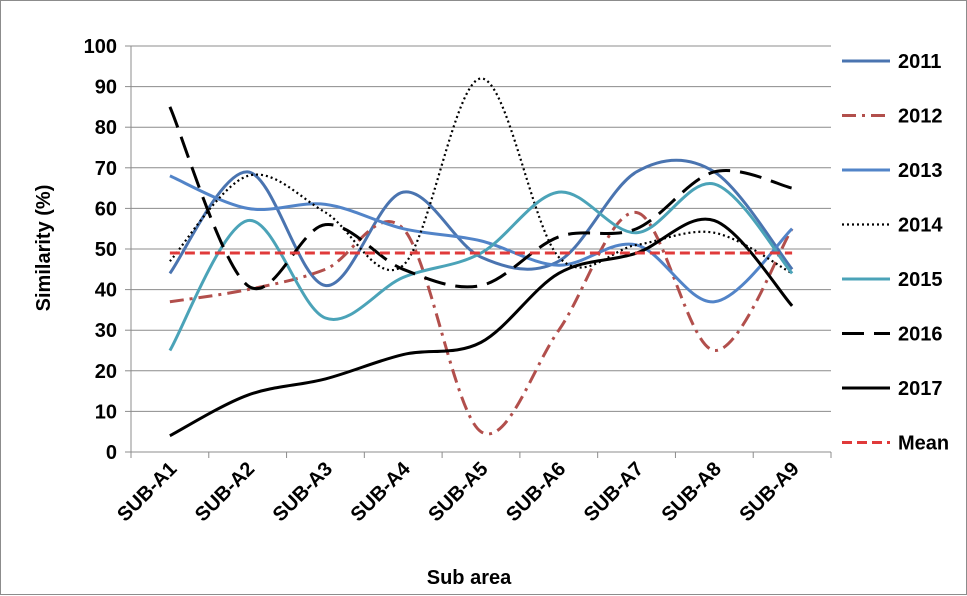 The width and height of the screenshot is (967, 596). Describe the element at coordinates (44, 248) in the screenshot. I see `y-axis-title: Similarity (%)` at that location.